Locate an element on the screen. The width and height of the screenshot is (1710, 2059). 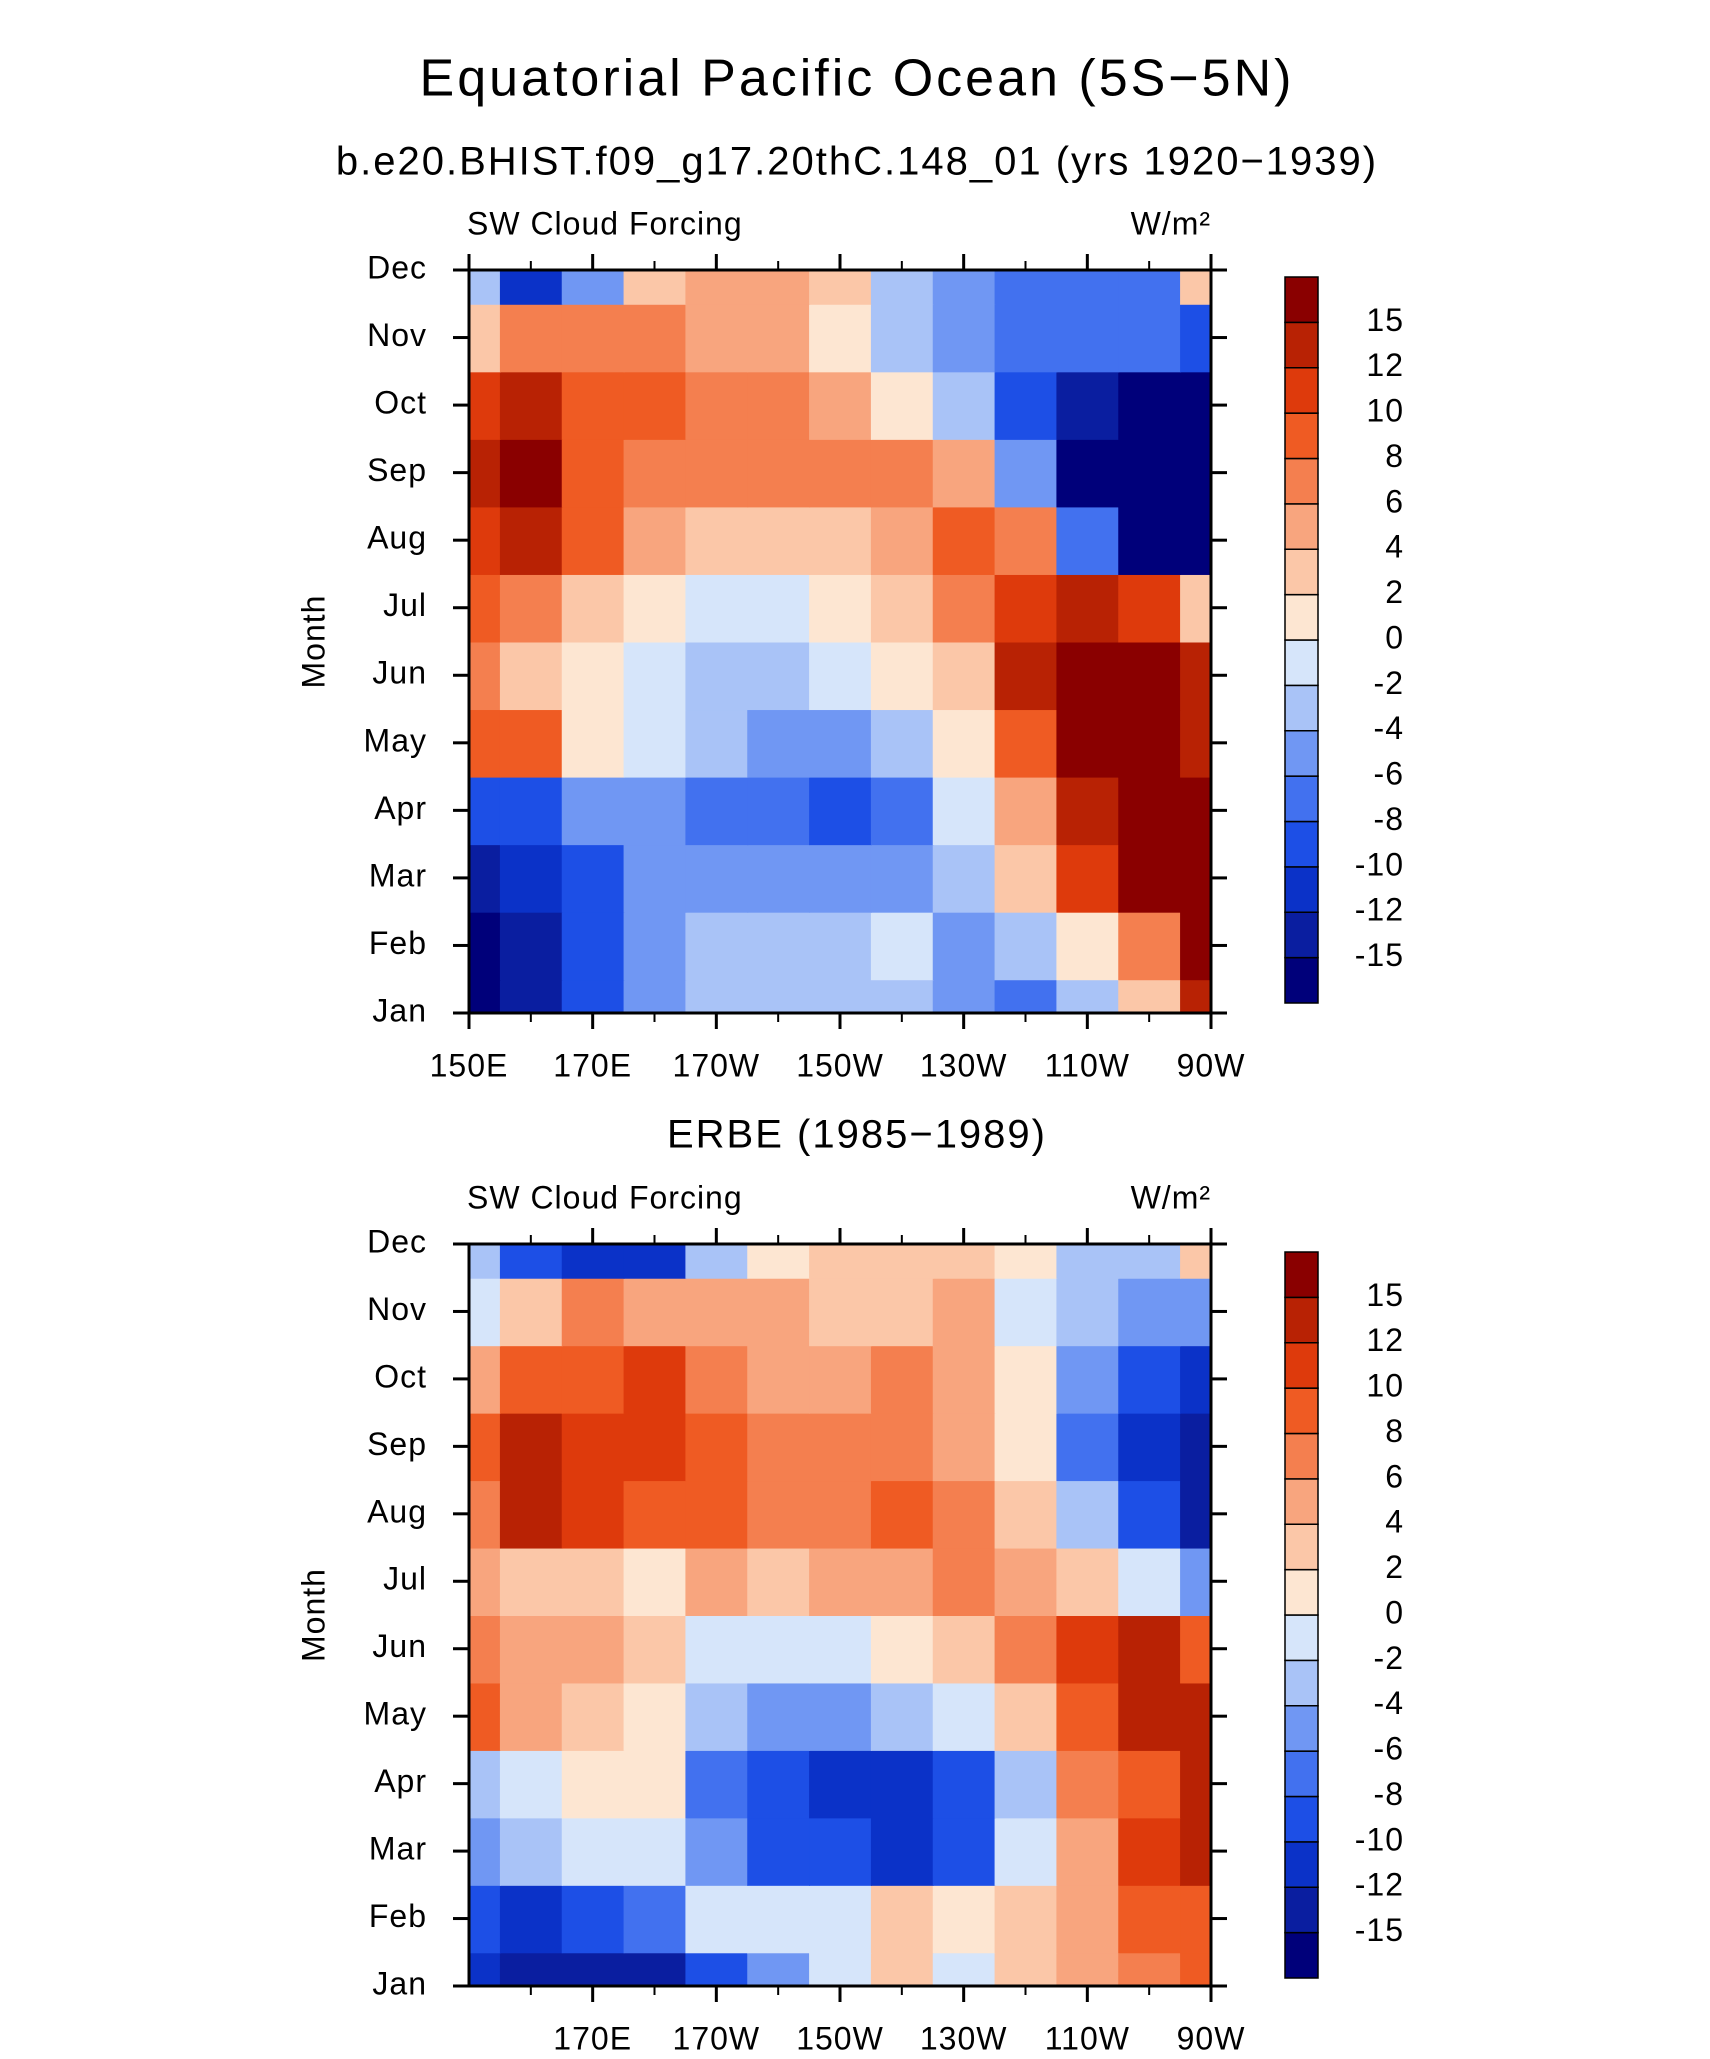
y-tick-label: Mar is located at coordinates (398, 875).